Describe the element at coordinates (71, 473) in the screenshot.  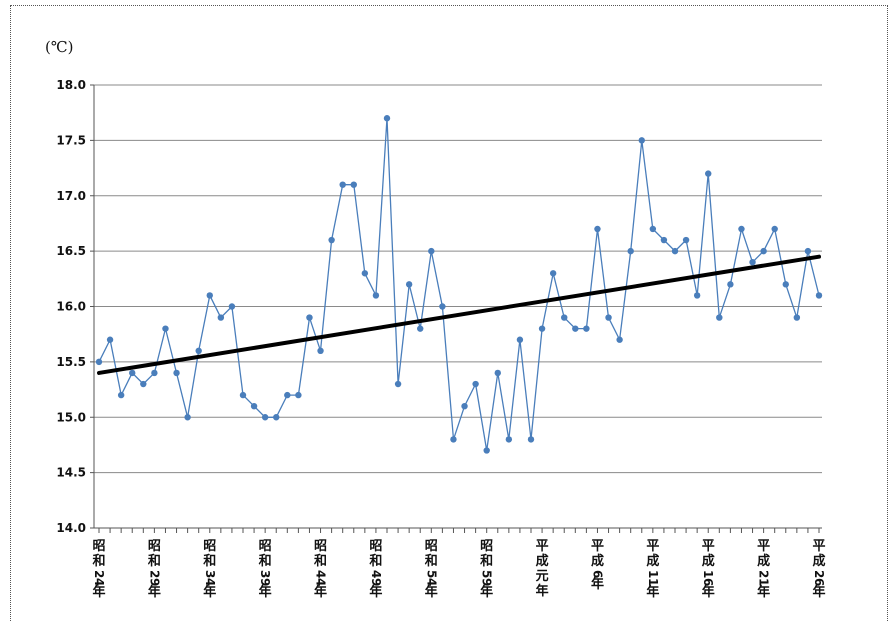
I see `y-tick-label: 14.5` at that location.